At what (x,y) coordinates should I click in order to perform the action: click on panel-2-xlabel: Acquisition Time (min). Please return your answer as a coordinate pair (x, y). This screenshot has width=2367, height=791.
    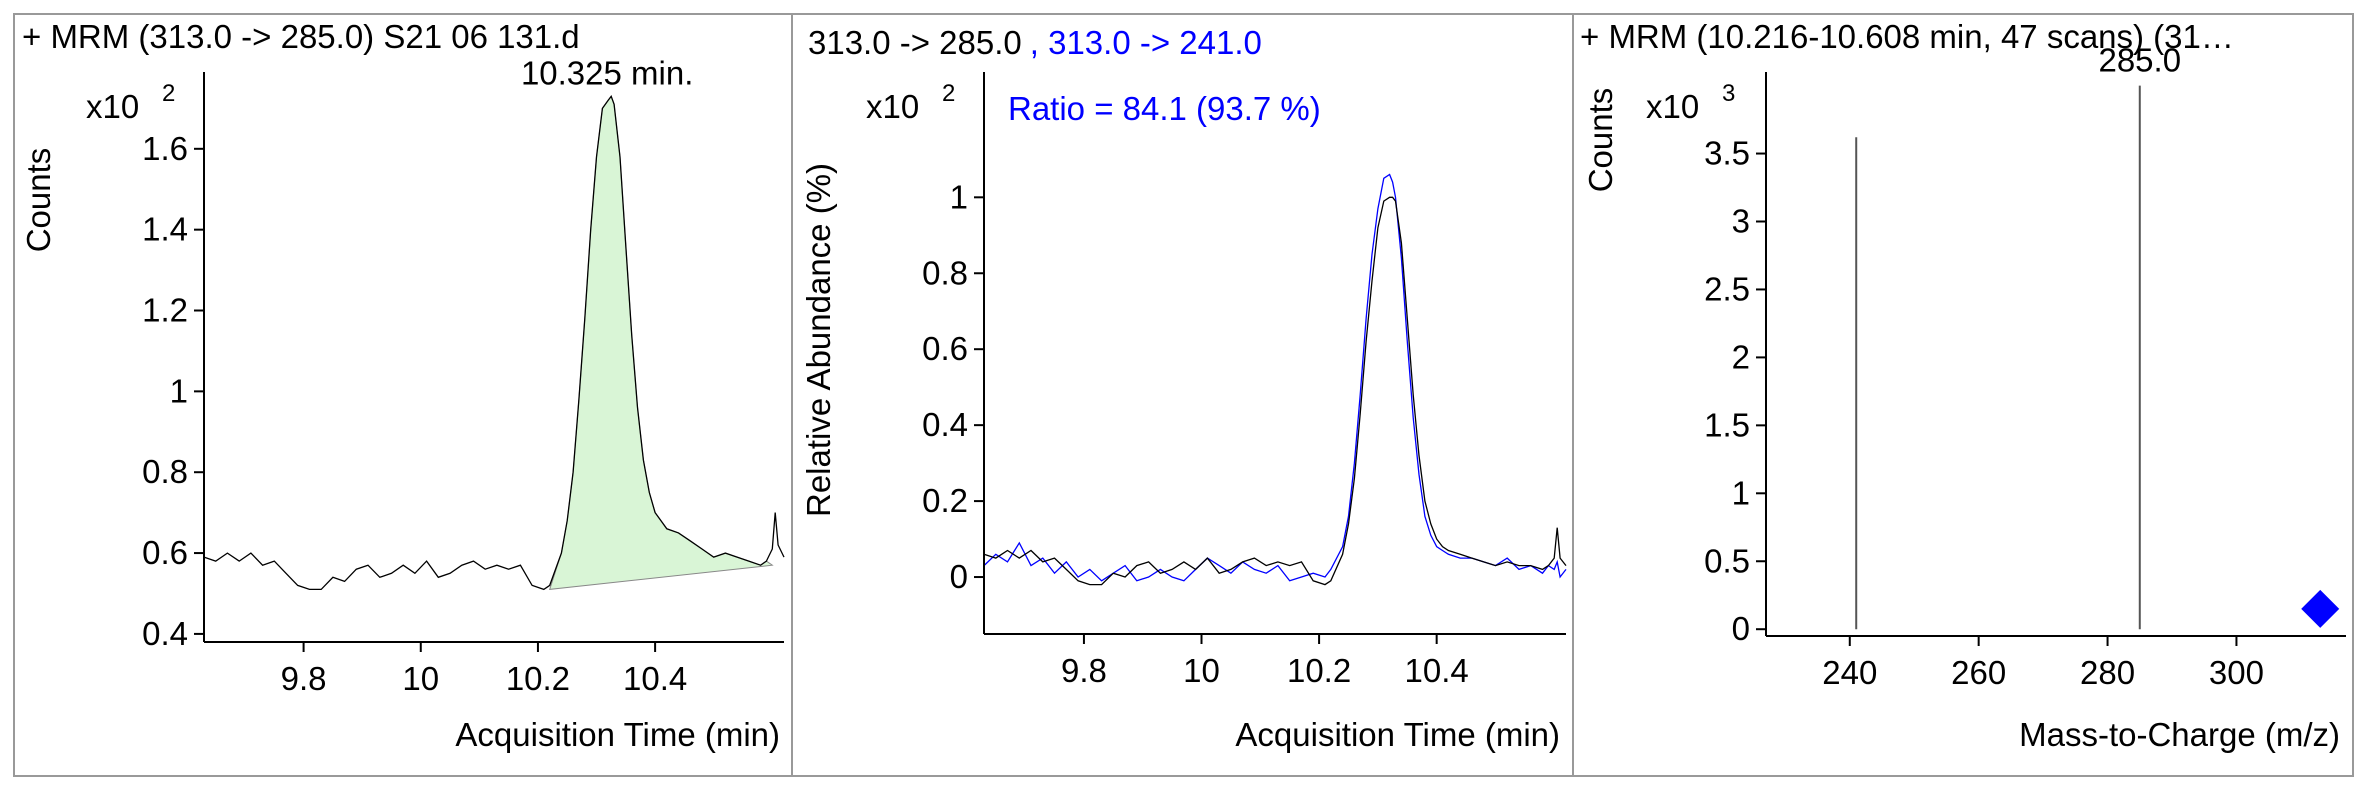
    Looking at the image, I should click on (1397, 734).